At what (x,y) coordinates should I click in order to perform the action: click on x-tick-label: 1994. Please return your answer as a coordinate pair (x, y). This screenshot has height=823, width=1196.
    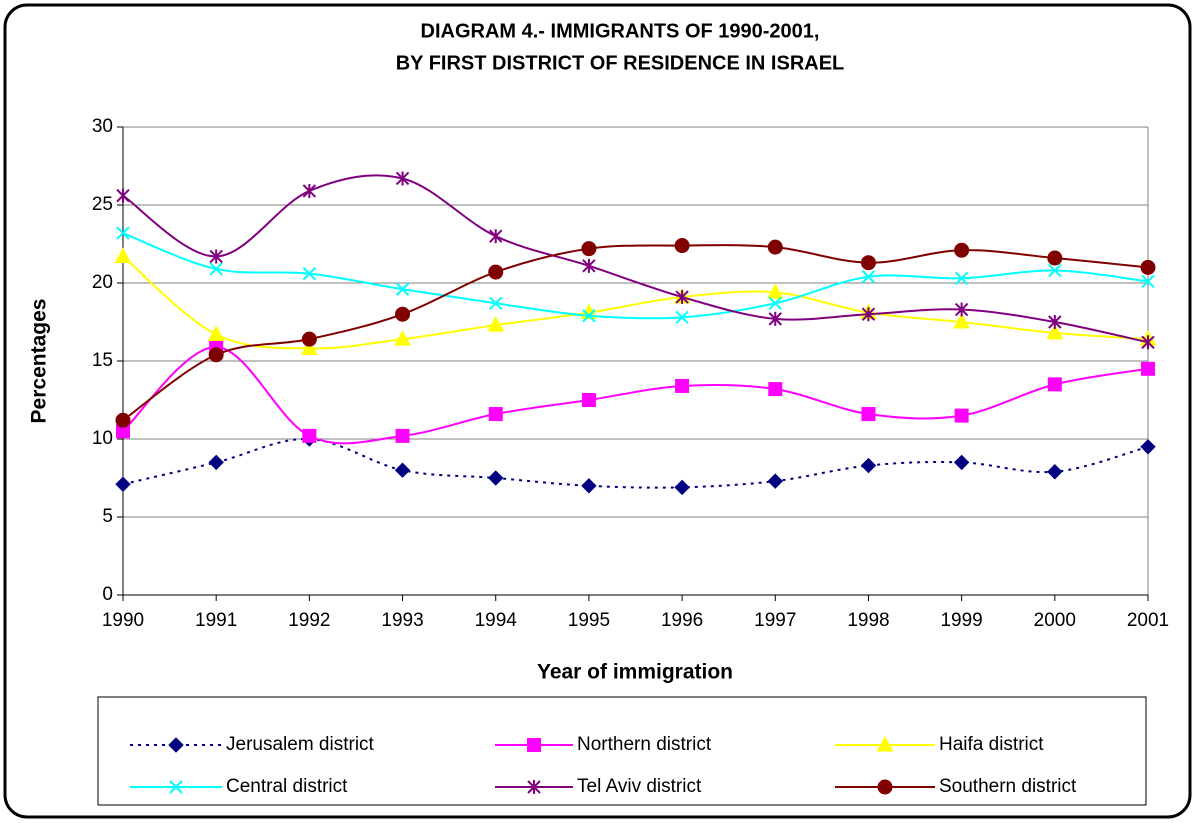
    Looking at the image, I should click on (496, 620).